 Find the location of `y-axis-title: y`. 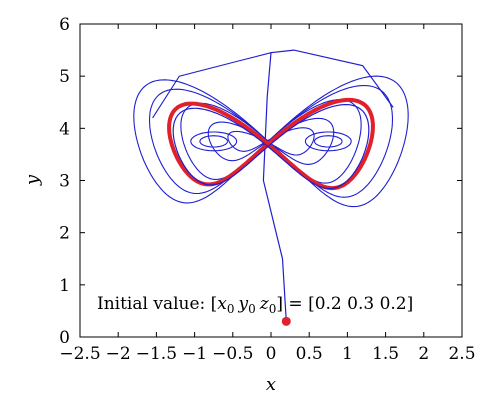

y-axis-title: y is located at coordinates (32, 180).